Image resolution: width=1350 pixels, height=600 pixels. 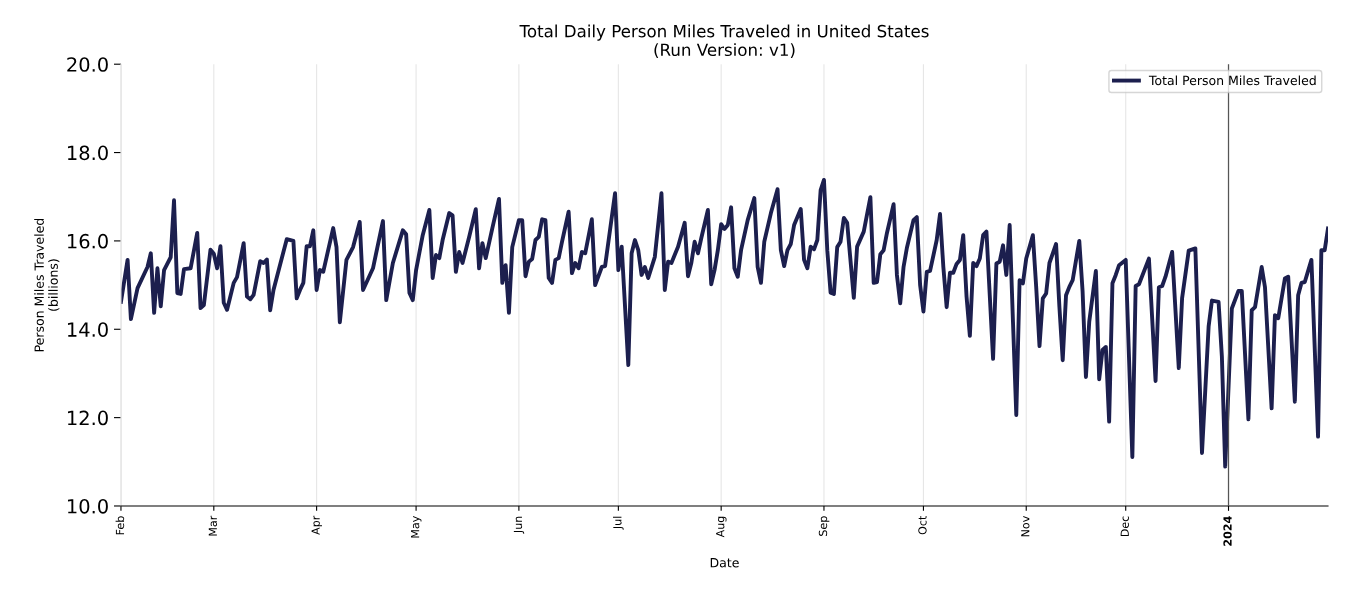 What do you see at coordinates (88, 506) in the screenshot?
I see `y-tick-label: 10.0` at bounding box center [88, 506].